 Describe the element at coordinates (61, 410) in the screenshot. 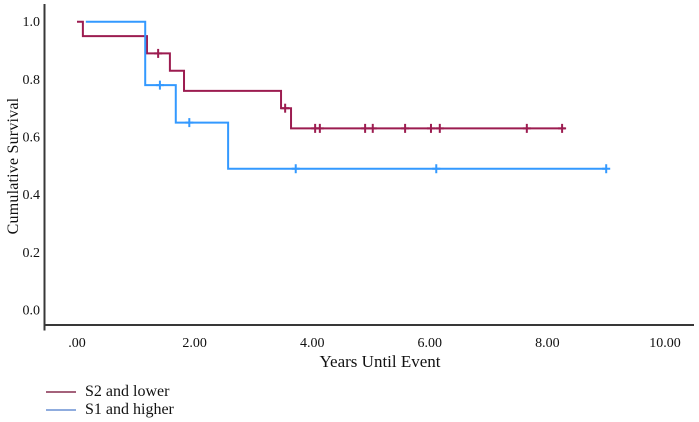

I see `legend-line-swatch-s1` at that location.